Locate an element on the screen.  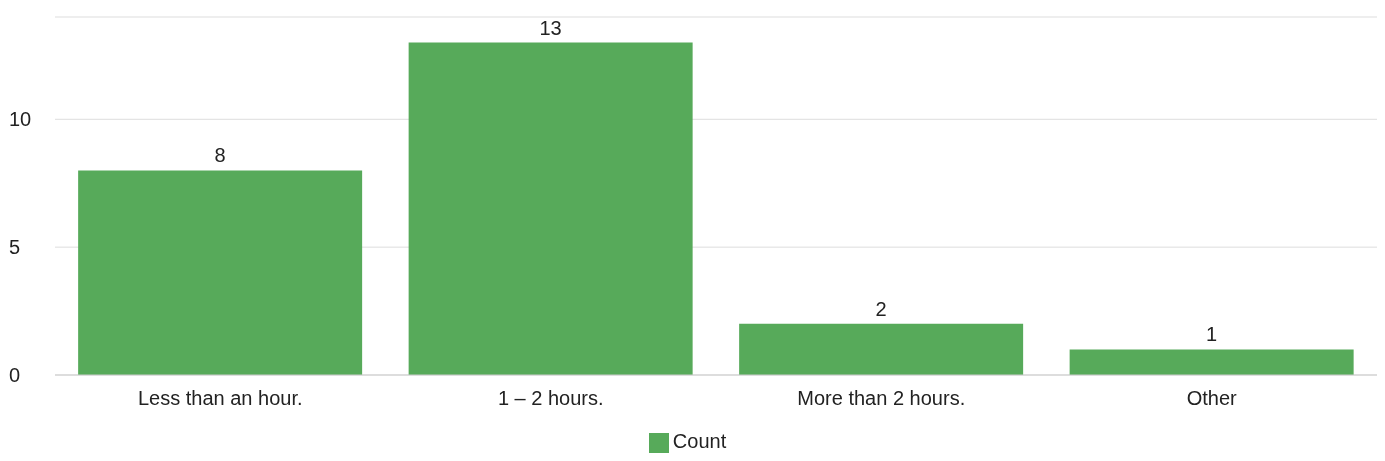
y-tick-label: 10 is located at coordinates (20, 119).